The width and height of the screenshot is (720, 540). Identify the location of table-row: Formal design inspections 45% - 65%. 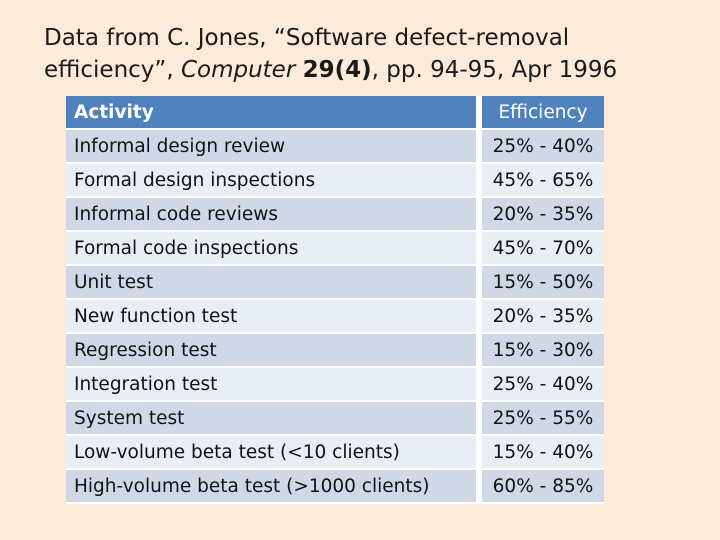
(335, 181).